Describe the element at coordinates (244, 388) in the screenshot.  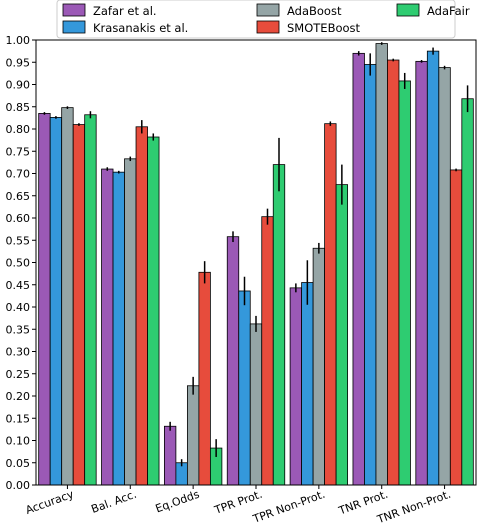
I see `bar-krasanakis-et-al--3` at that location.